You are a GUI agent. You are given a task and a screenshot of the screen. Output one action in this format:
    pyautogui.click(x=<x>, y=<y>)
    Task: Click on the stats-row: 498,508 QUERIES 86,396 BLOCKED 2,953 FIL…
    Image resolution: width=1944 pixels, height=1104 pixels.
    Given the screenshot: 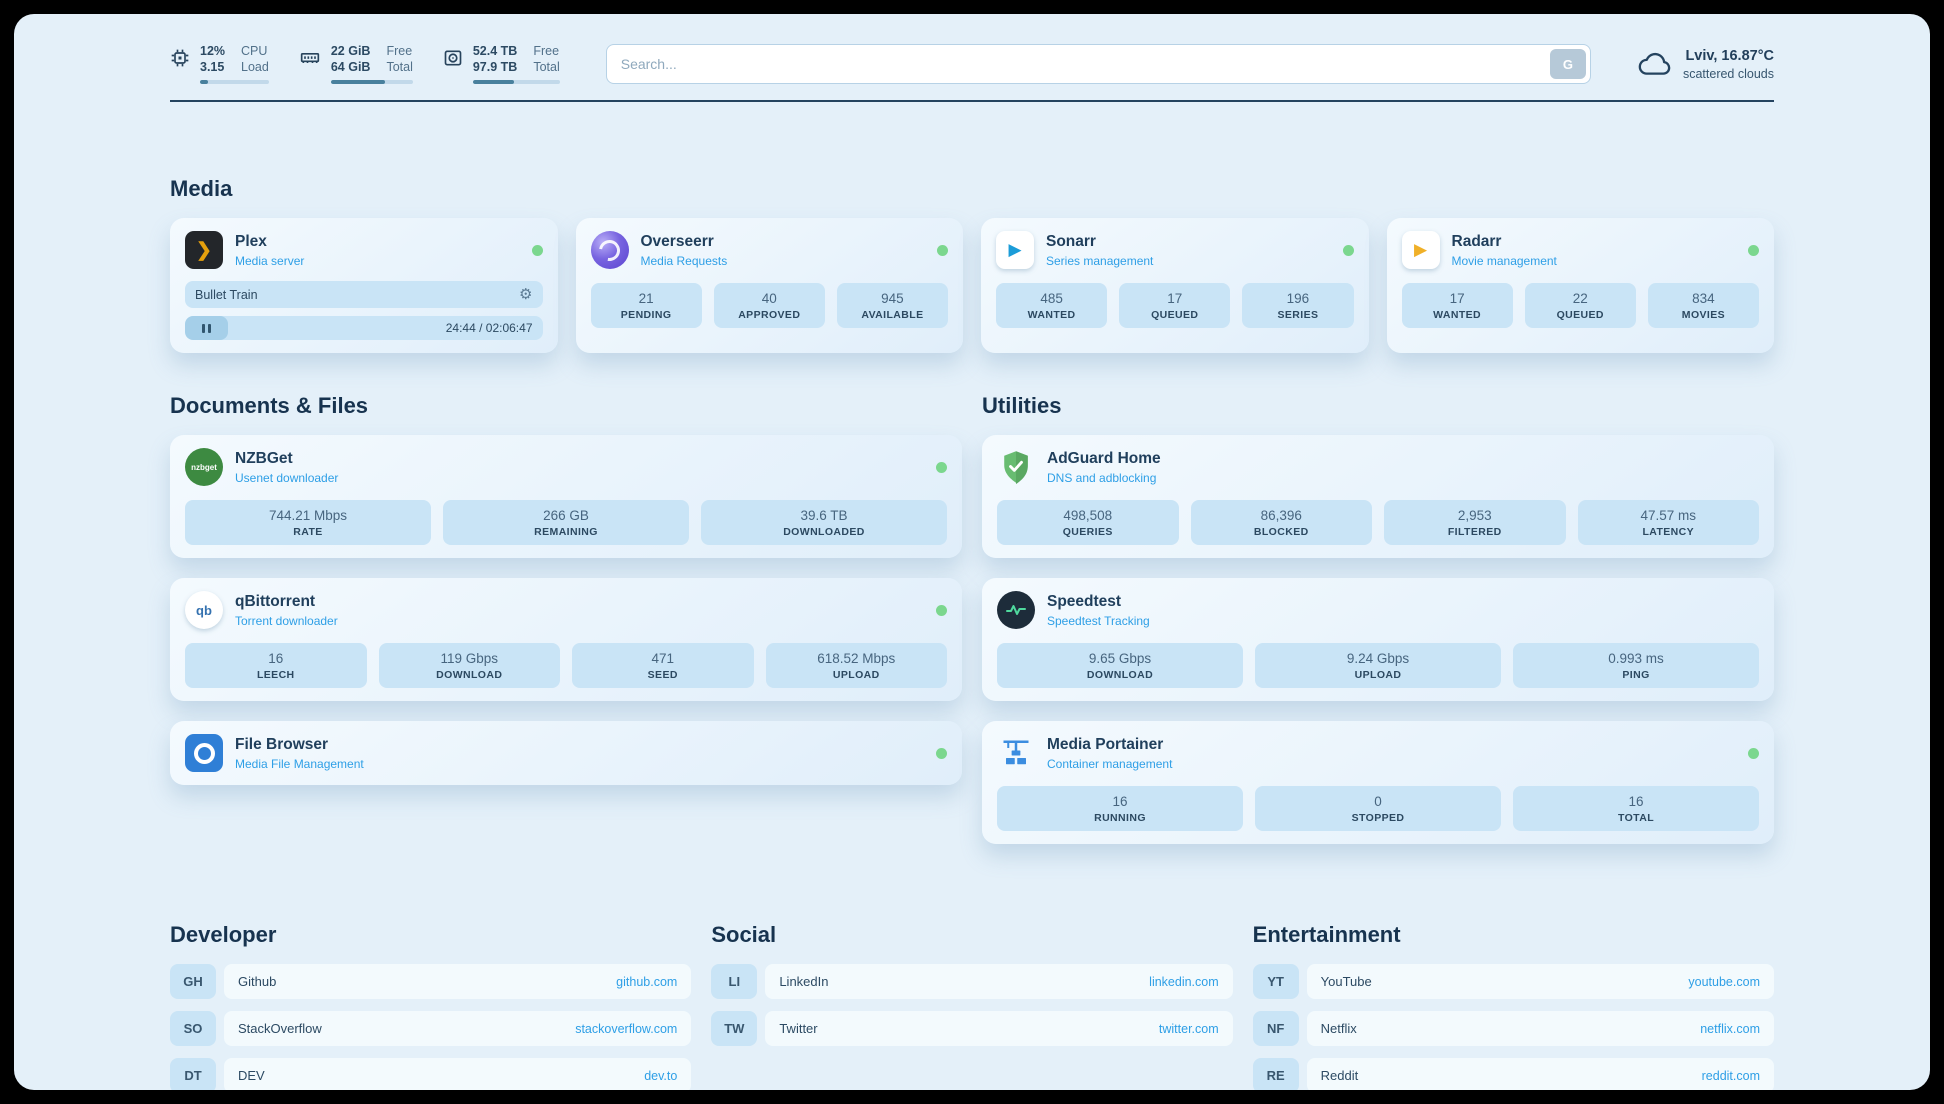 What is the action you would take?
    pyautogui.click(x=1378, y=522)
    